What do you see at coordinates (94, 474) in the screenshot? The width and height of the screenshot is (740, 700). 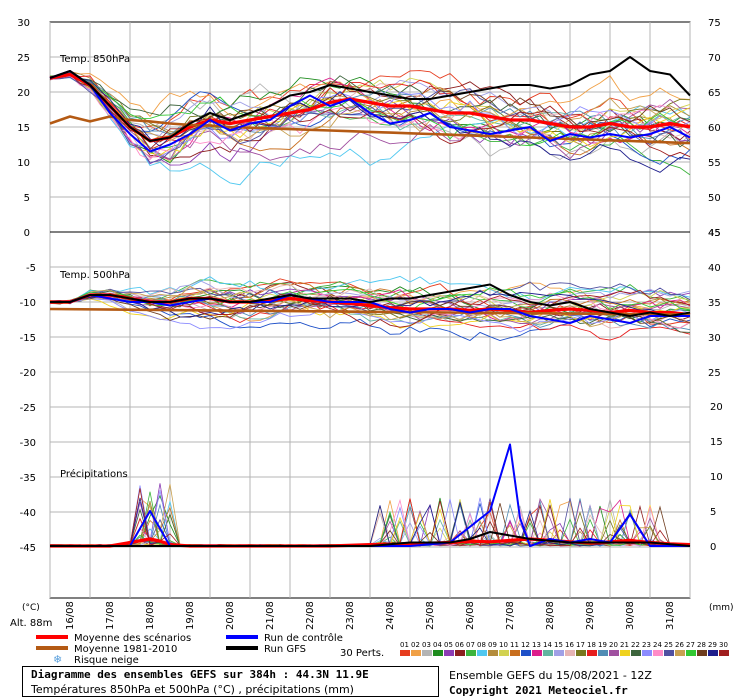 I see `panel-title-precip: Précipitations` at bounding box center [94, 474].